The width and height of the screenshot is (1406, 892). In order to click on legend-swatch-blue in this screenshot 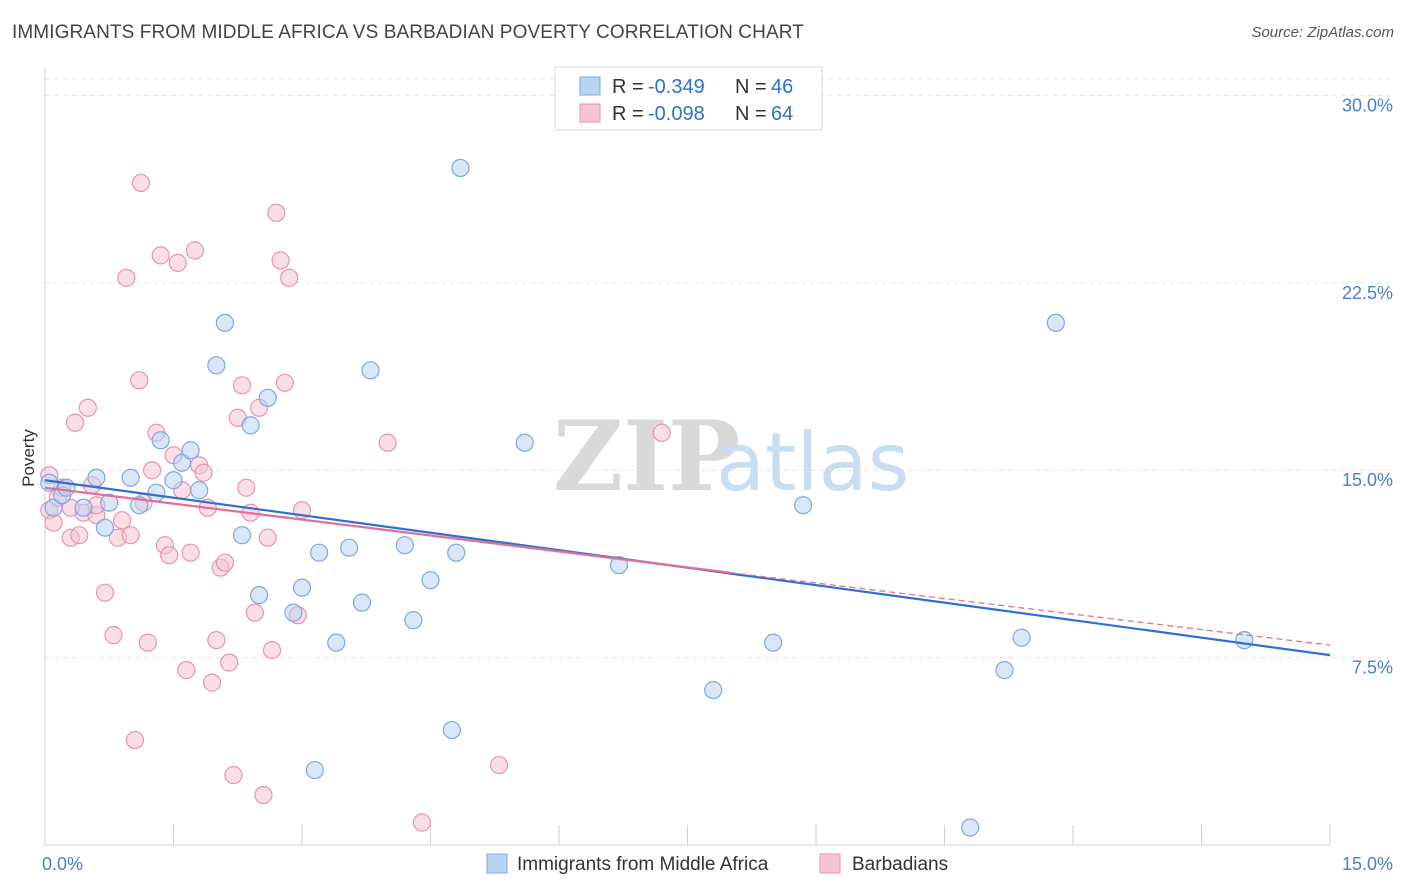, I will do `click(590, 86)`.